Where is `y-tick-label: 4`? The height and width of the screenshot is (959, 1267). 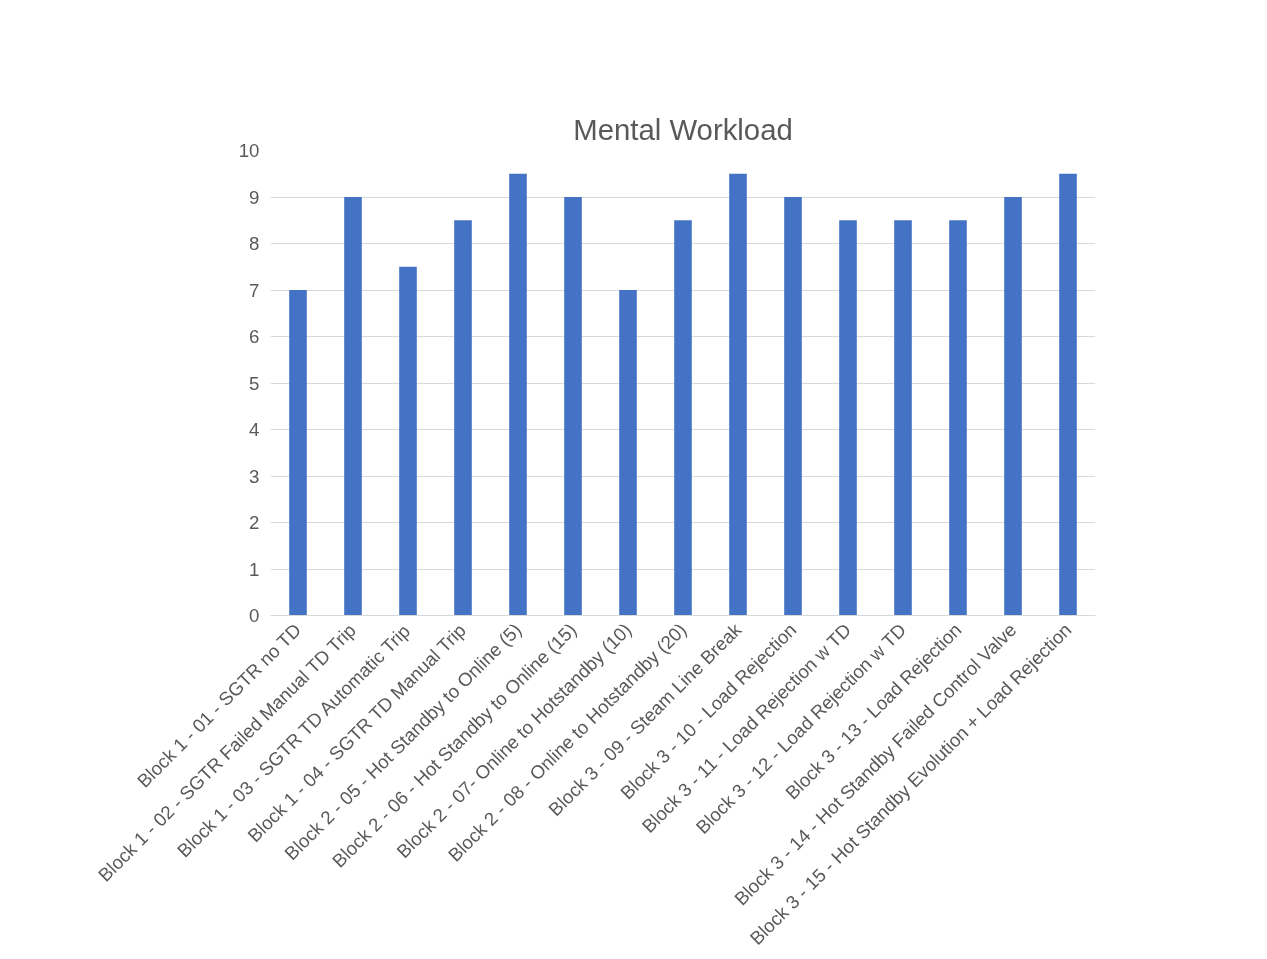
y-tick-label: 4 is located at coordinates (254, 429).